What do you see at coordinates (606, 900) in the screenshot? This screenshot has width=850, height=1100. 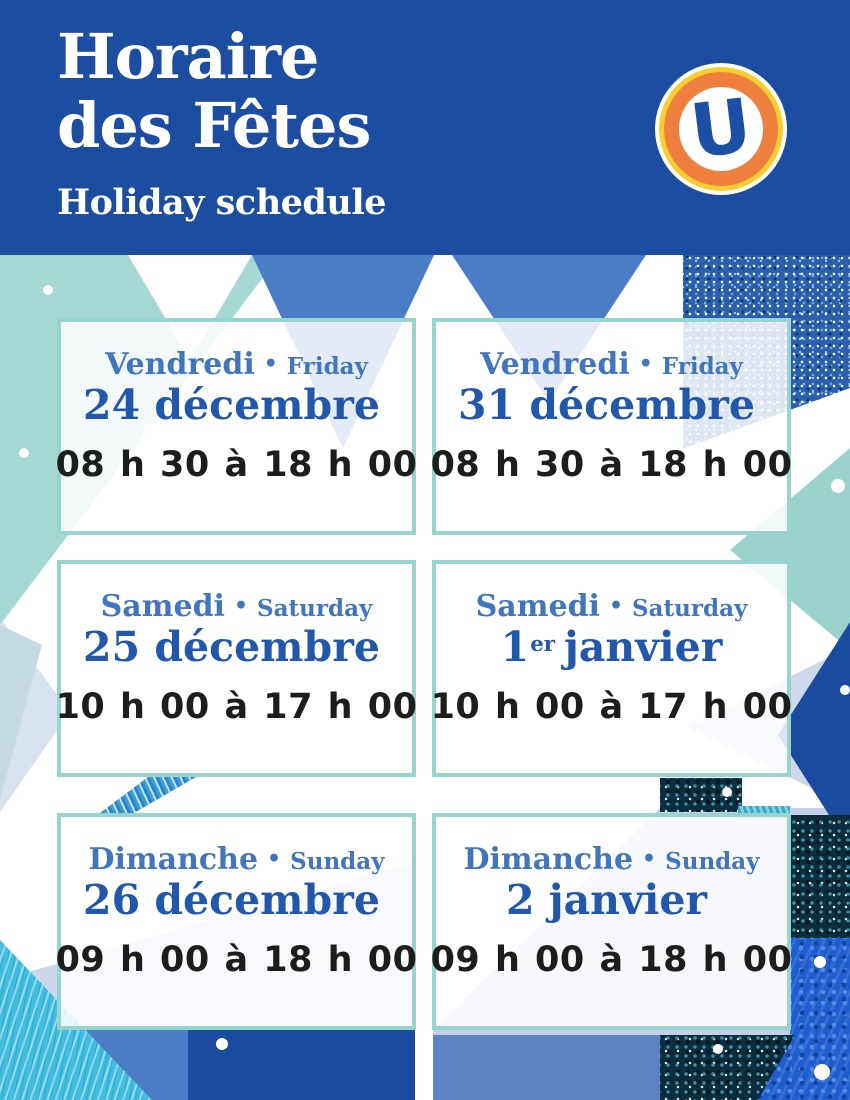 I see `date-text: 2 janvier` at bounding box center [606, 900].